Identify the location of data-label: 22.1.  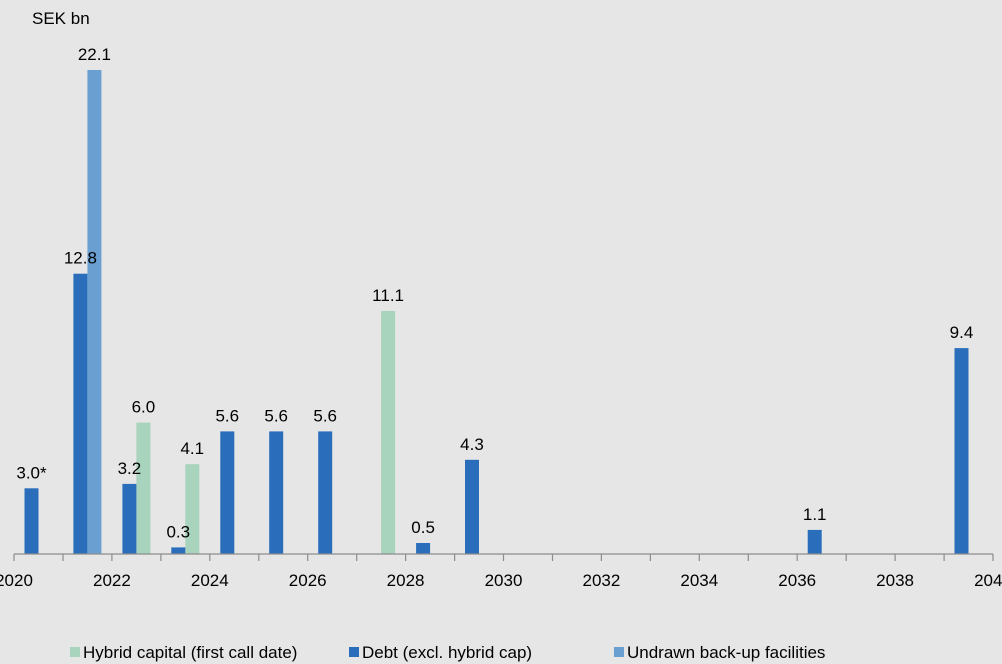
(94, 54).